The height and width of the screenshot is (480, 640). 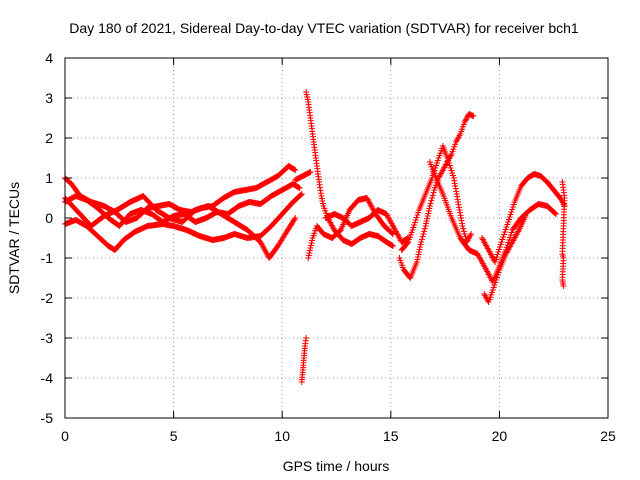 What do you see at coordinates (304, 360) in the screenshot?
I see `series-spike-down` at bounding box center [304, 360].